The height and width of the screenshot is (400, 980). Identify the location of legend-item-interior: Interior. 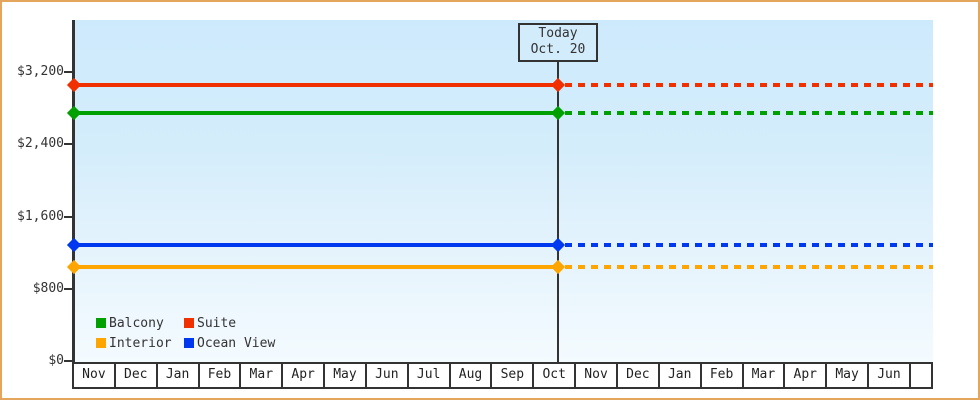
(140, 343).